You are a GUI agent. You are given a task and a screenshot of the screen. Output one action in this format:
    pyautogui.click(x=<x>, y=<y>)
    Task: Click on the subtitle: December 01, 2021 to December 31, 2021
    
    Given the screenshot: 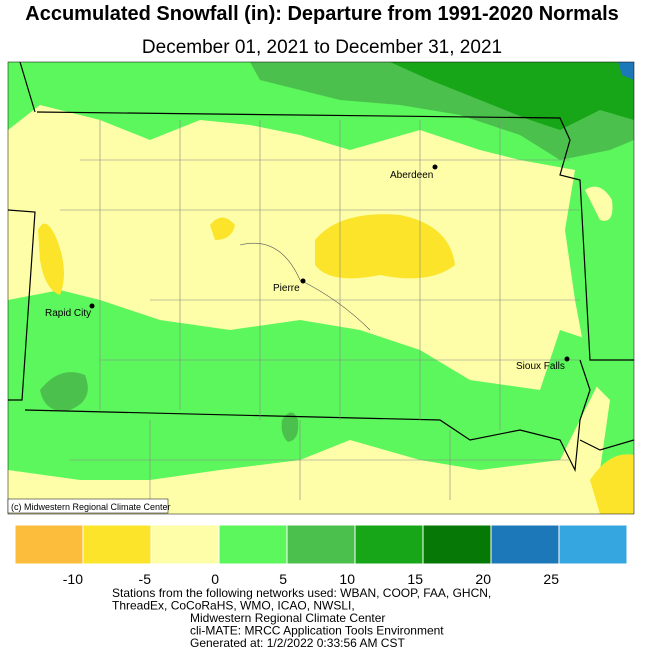 What is the action you would take?
    pyautogui.click(x=322, y=47)
    